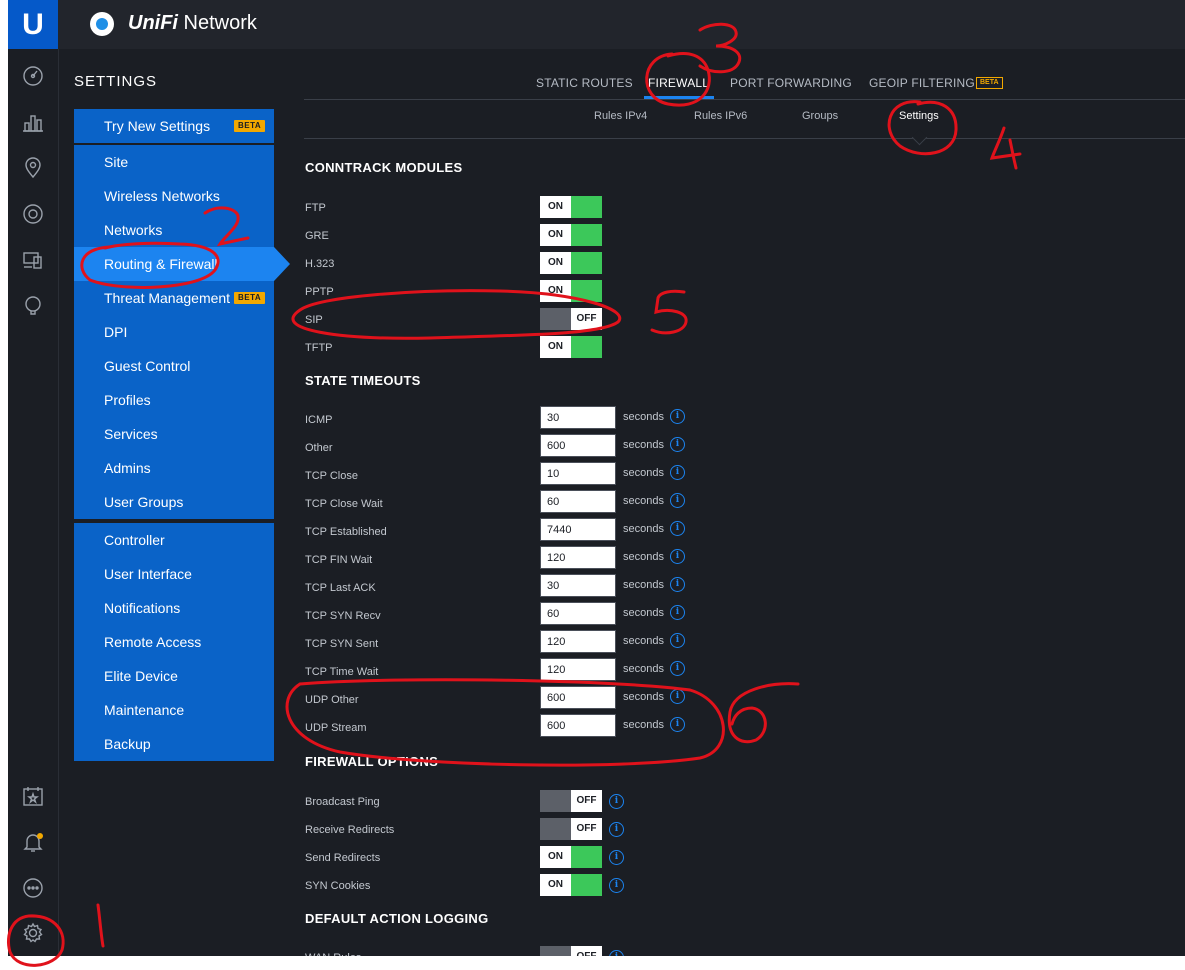 Image resolution: width=1185 pixels, height=970 pixels. I want to click on sidebar-item-networks: Networks, so click(174, 230).